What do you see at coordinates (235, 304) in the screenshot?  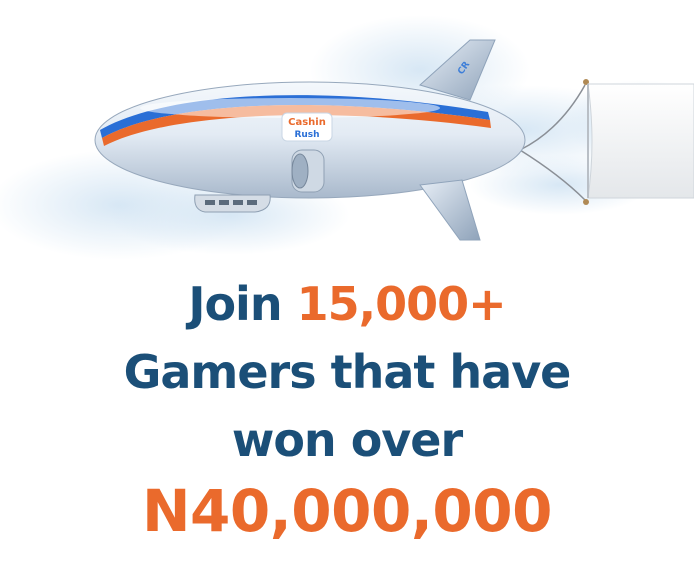 I see `join-text: Join` at bounding box center [235, 304].